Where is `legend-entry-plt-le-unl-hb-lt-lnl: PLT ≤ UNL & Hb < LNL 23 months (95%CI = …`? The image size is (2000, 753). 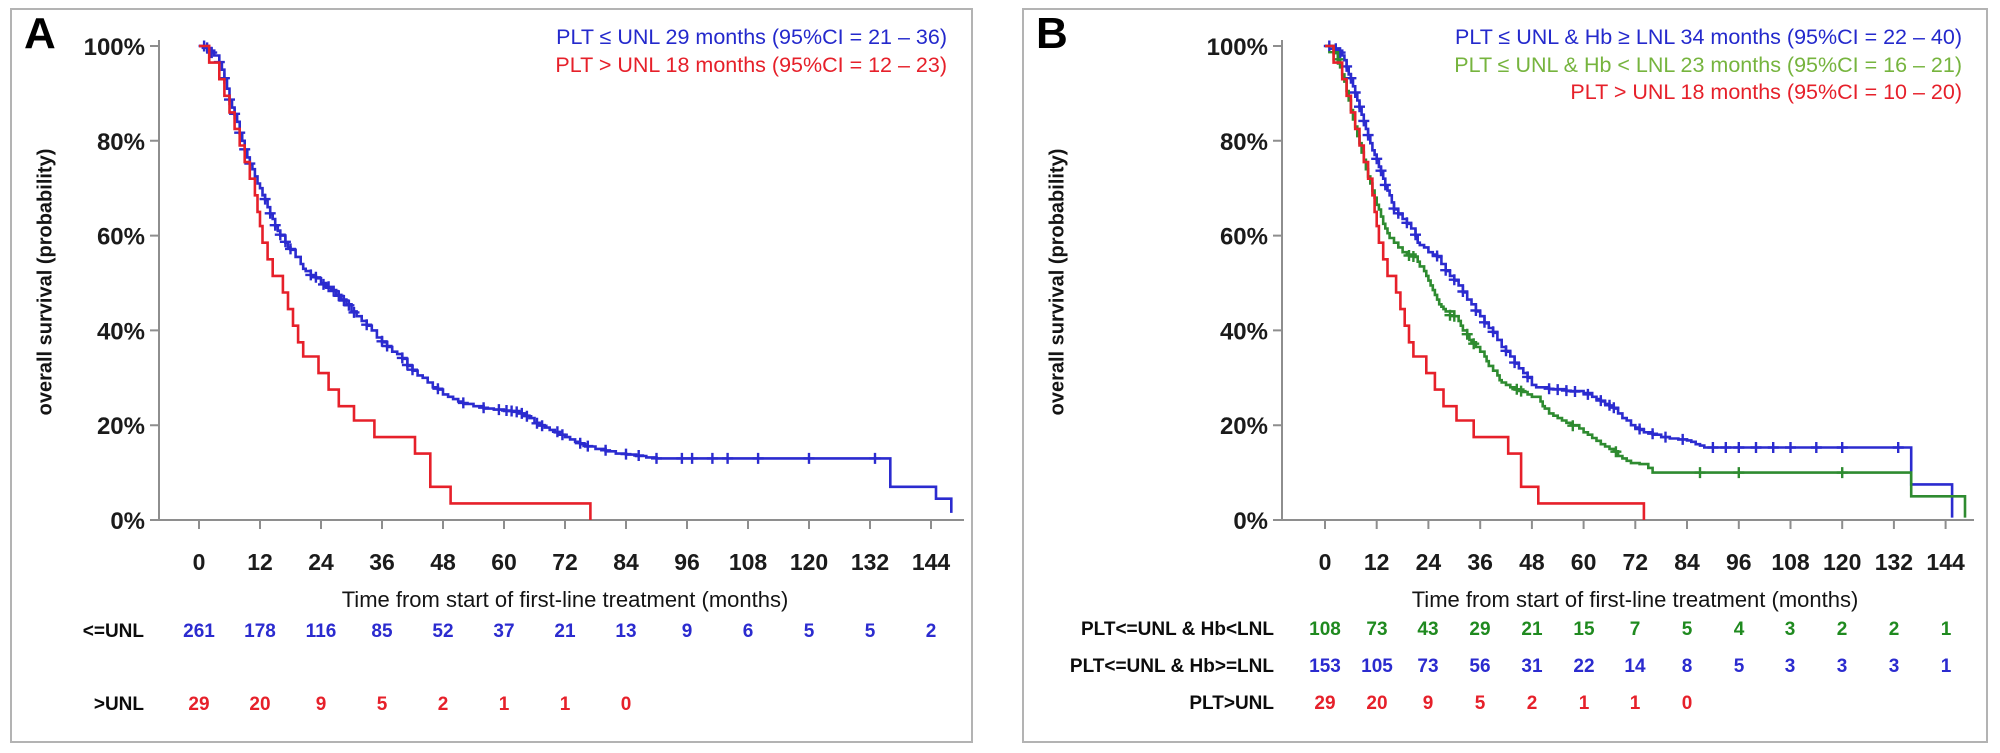 legend-entry-plt-le-unl-hb-lt-lnl: PLT ≤ UNL & Hb < LNL 23 months (95%CI = … is located at coordinates (1708, 64).